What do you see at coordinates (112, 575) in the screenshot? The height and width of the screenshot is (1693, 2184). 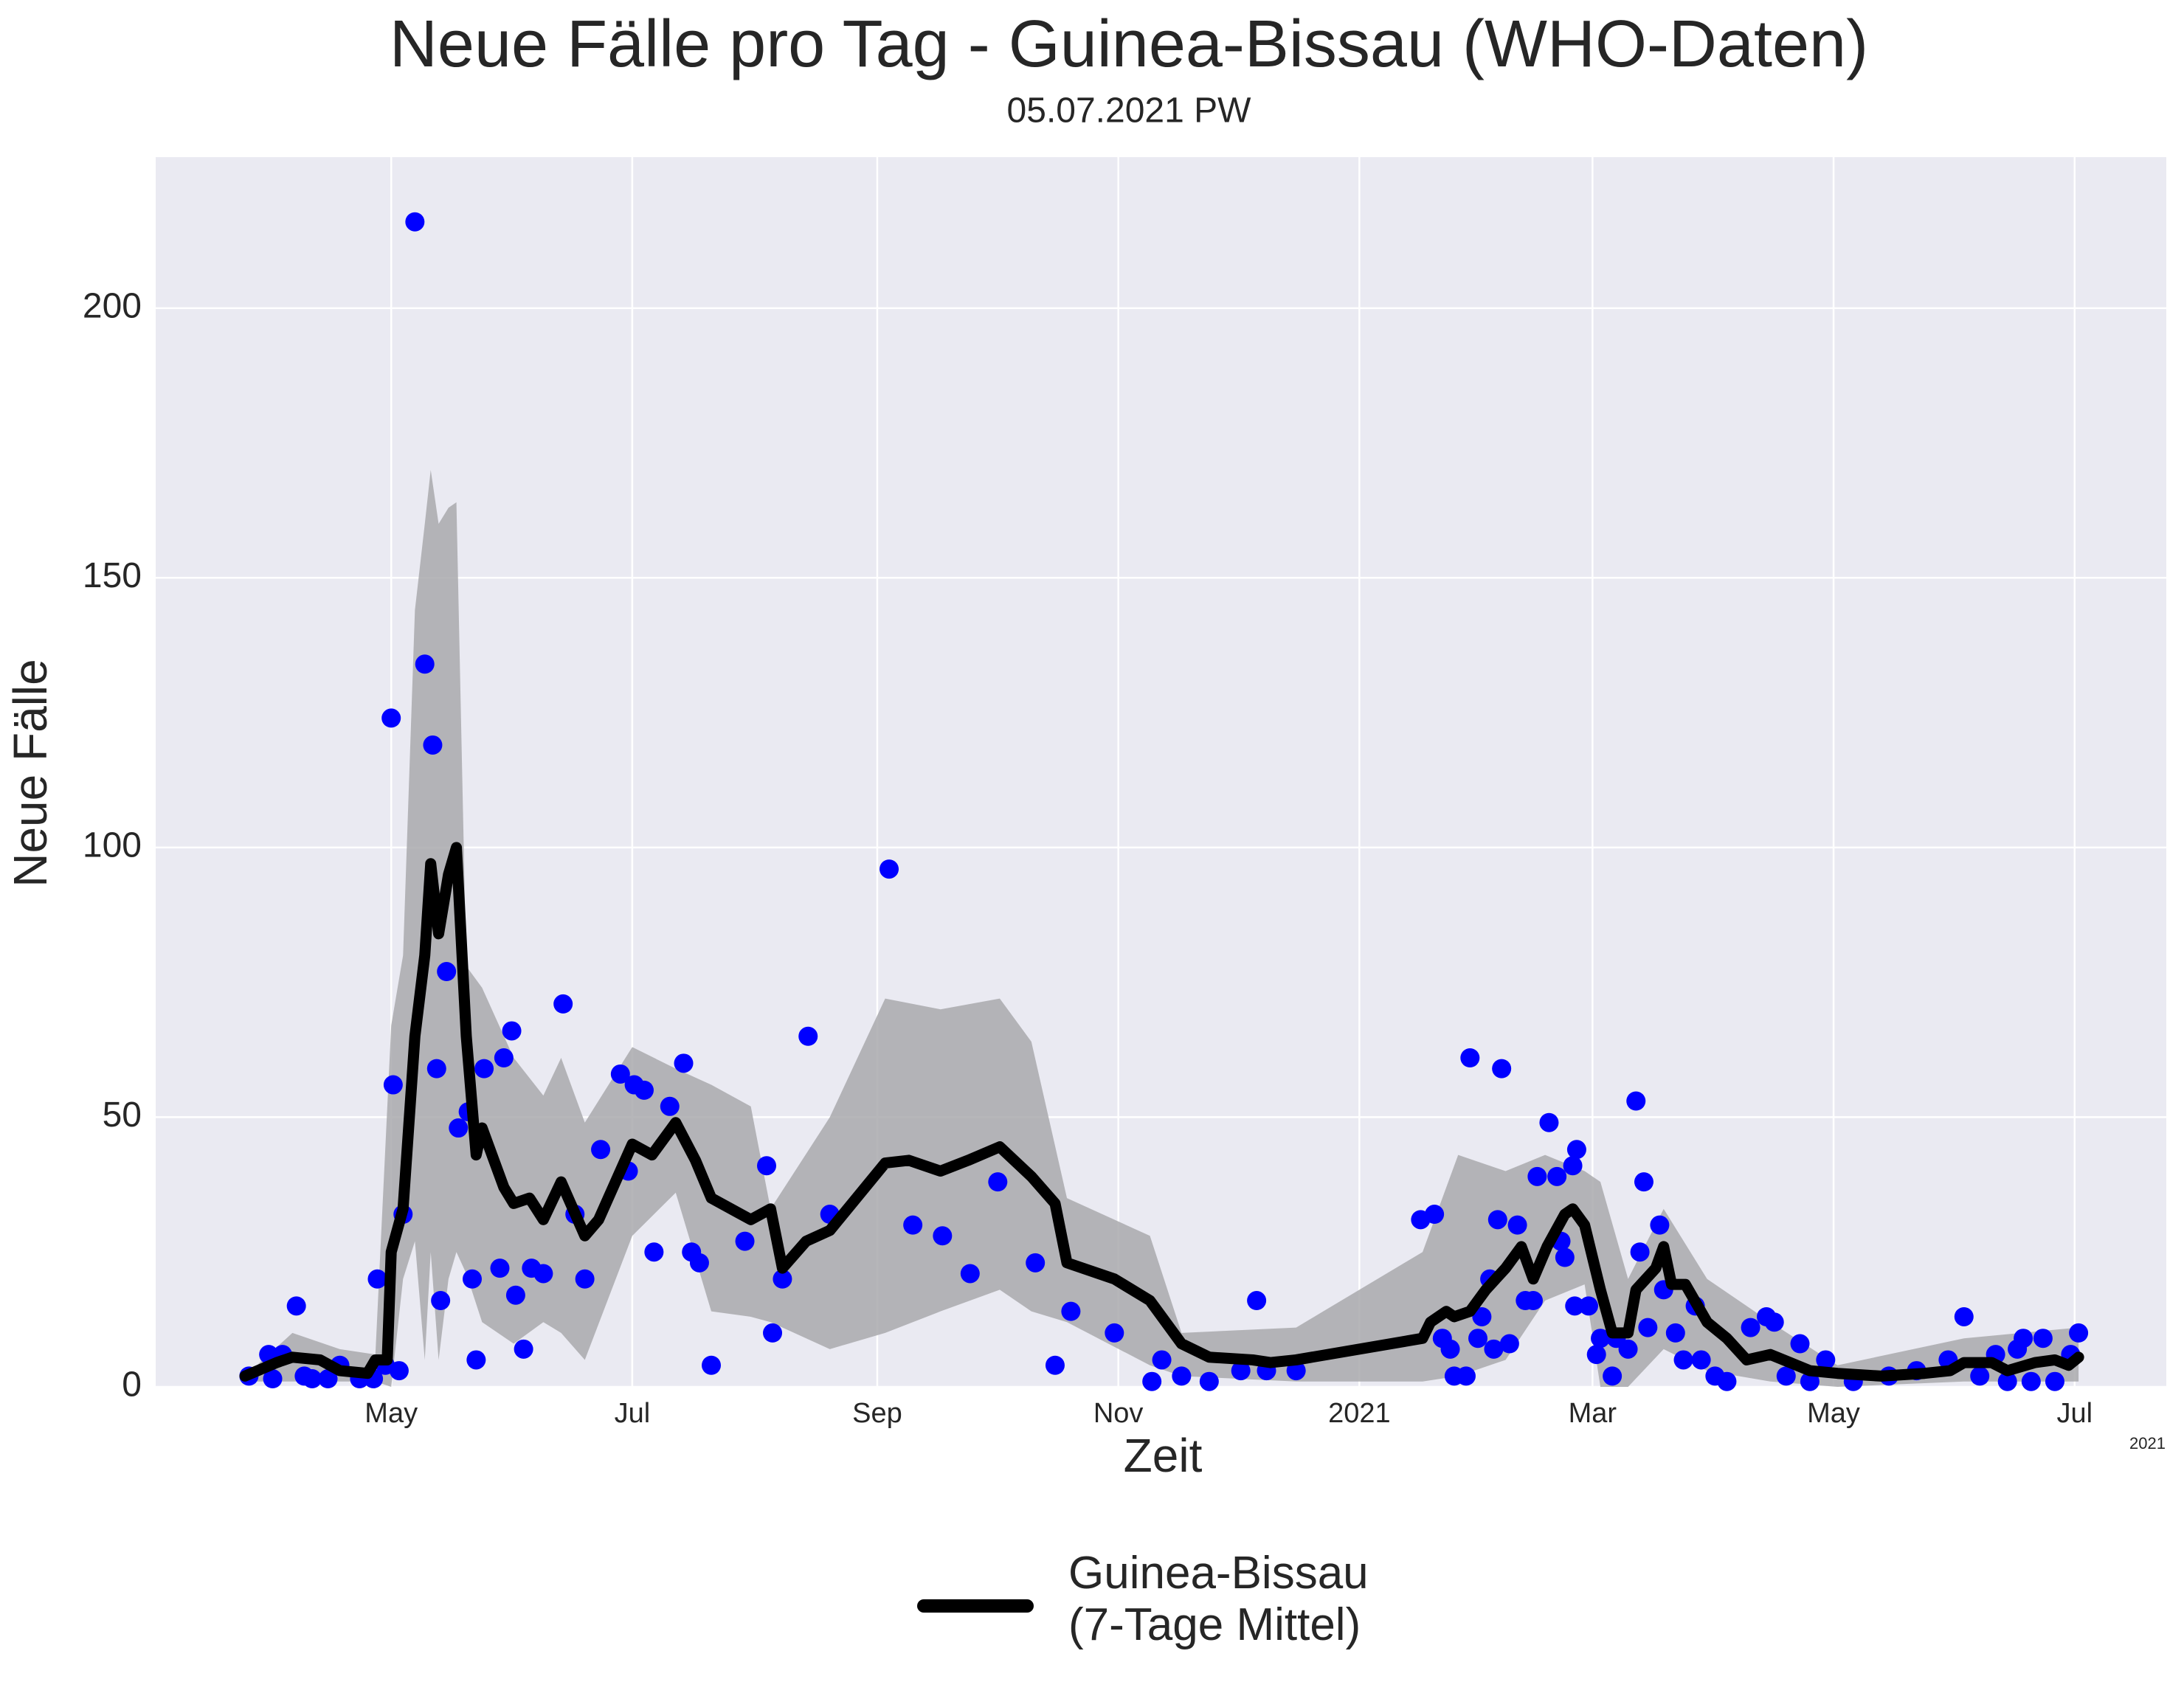 I see `y-tick-label: 150` at bounding box center [112, 575].